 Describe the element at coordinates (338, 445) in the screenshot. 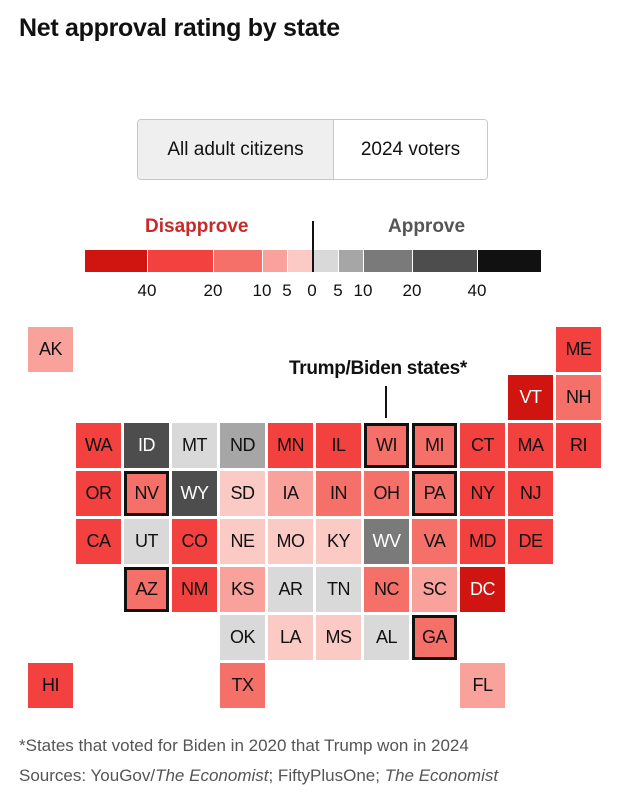

I see `state-tile-il: IL` at that location.